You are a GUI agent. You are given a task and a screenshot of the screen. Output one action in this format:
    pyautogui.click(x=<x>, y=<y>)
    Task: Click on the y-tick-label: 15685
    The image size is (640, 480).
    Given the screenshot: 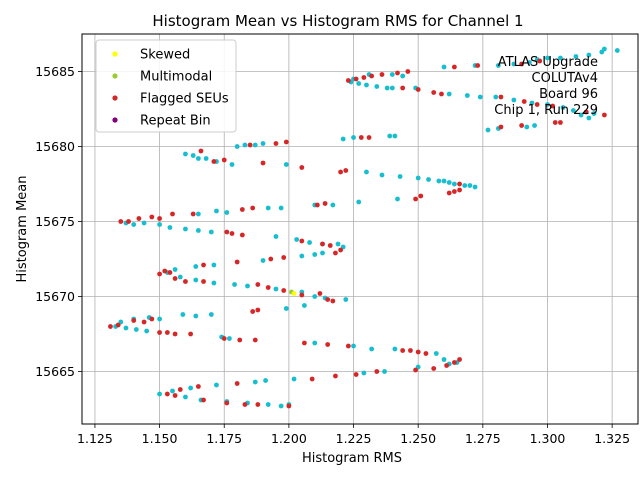 What is the action you would take?
    pyautogui.click(x=55, y=71)
    